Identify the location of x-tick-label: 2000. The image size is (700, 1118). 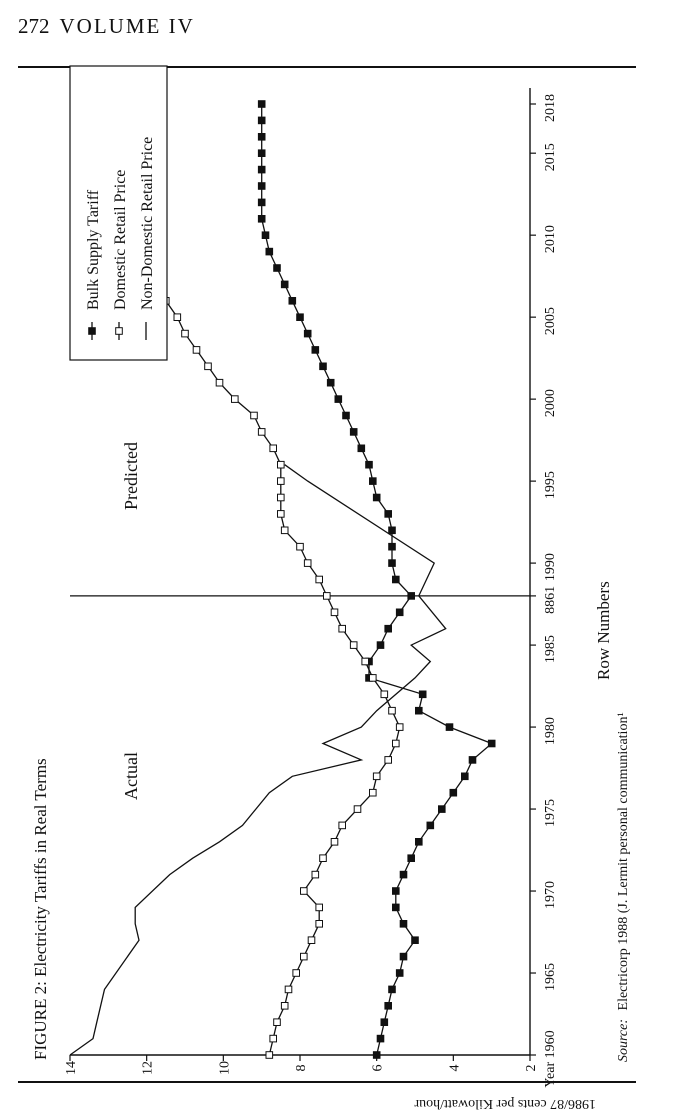
(550, 403).